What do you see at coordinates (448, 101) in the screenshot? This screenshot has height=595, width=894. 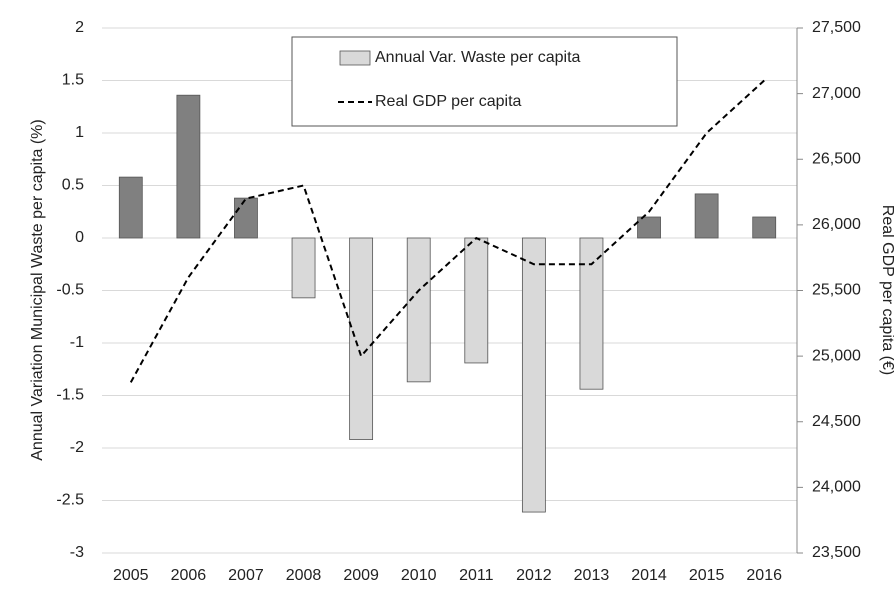 I see `legend-label: Real GDP per capita` at bounding box center [448, 101].